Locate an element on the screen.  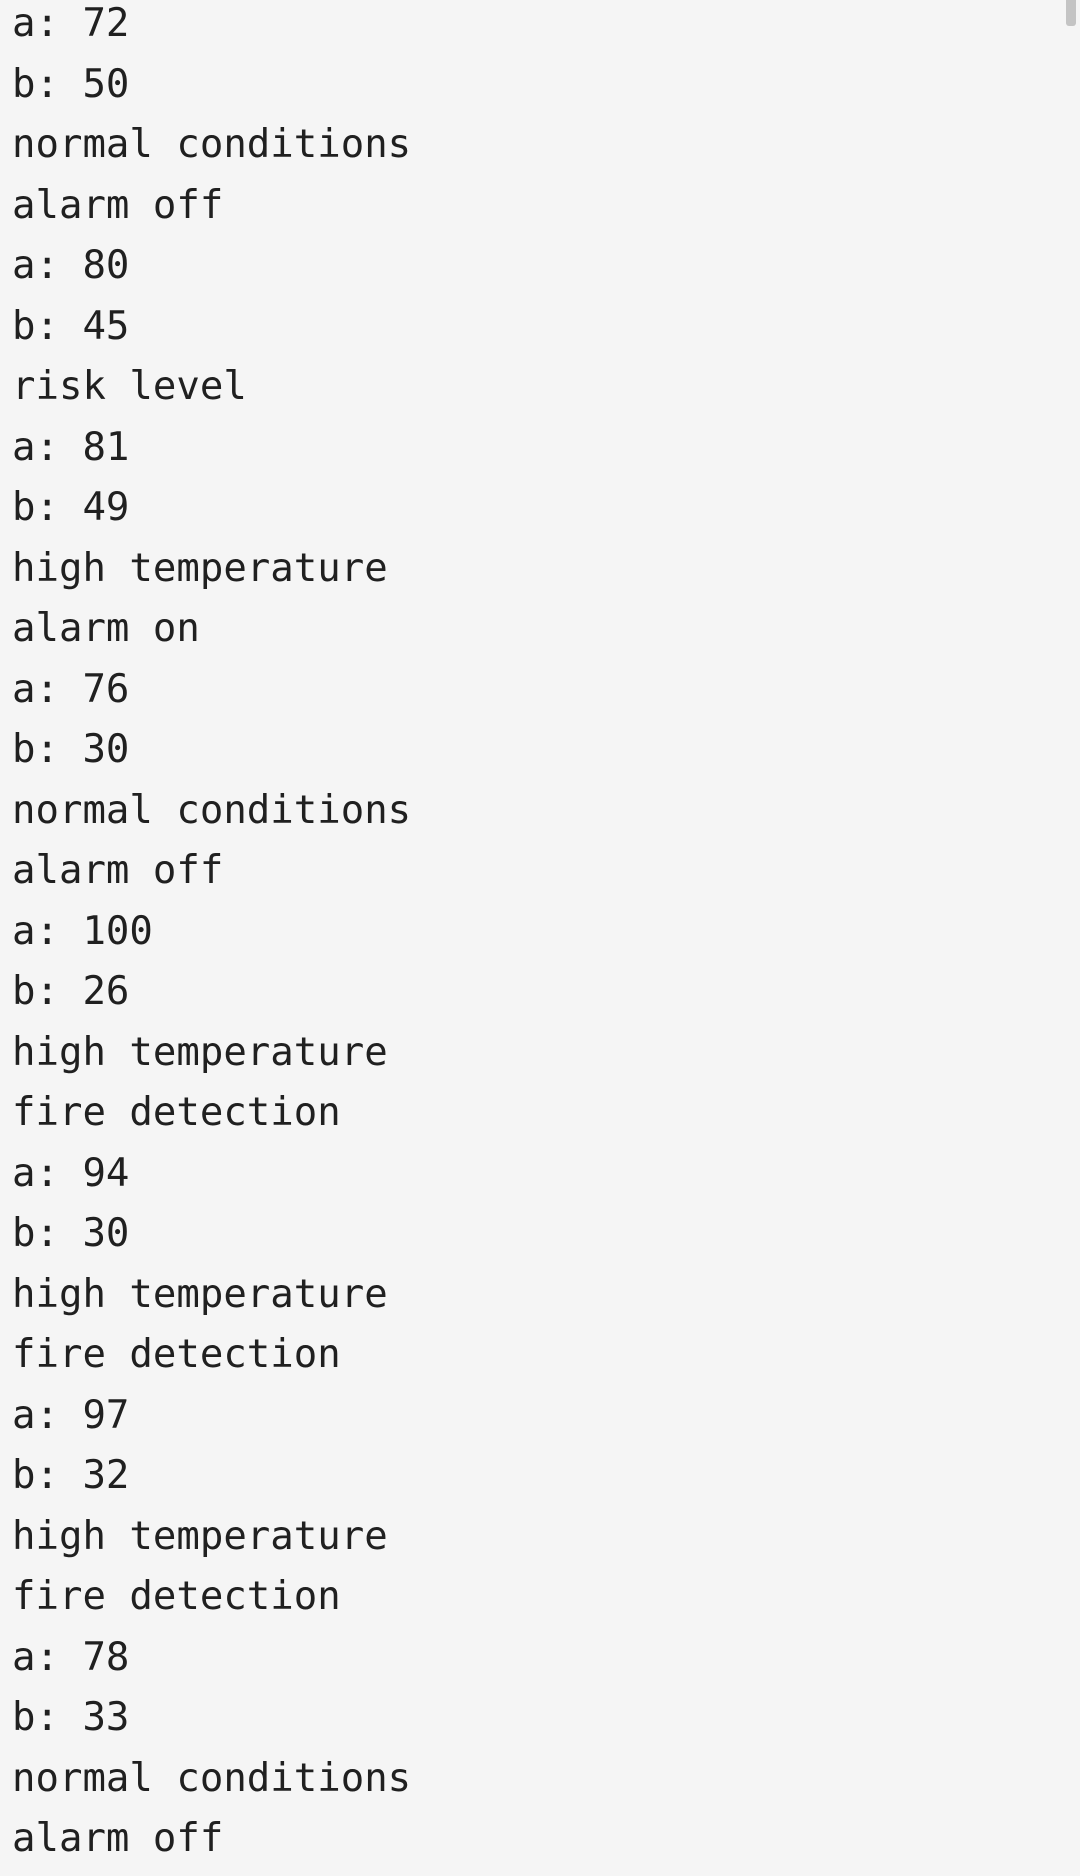
scrollbar-thumb is located at coordinates (1071, 13).